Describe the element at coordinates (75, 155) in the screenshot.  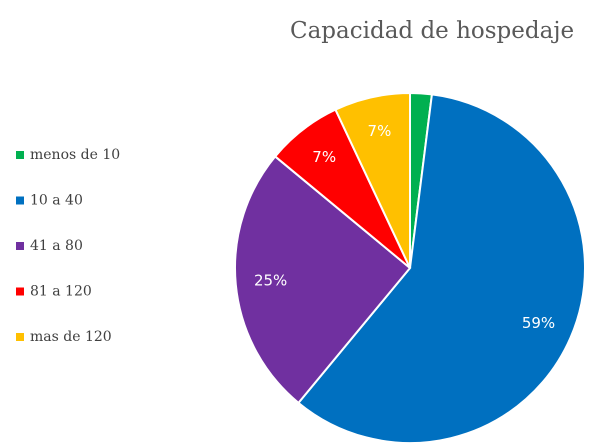
I see `legend-label: menos de 10` at that location.